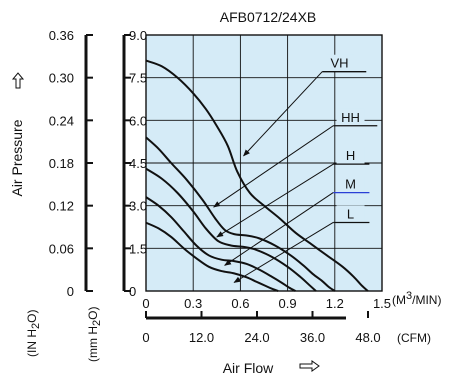 The image size is (458, 378). What do you see at coordinates (132, 291) in the screenshot?
I see `y-tick-label-mmh2o: 0` at bounding box center [132, 291].